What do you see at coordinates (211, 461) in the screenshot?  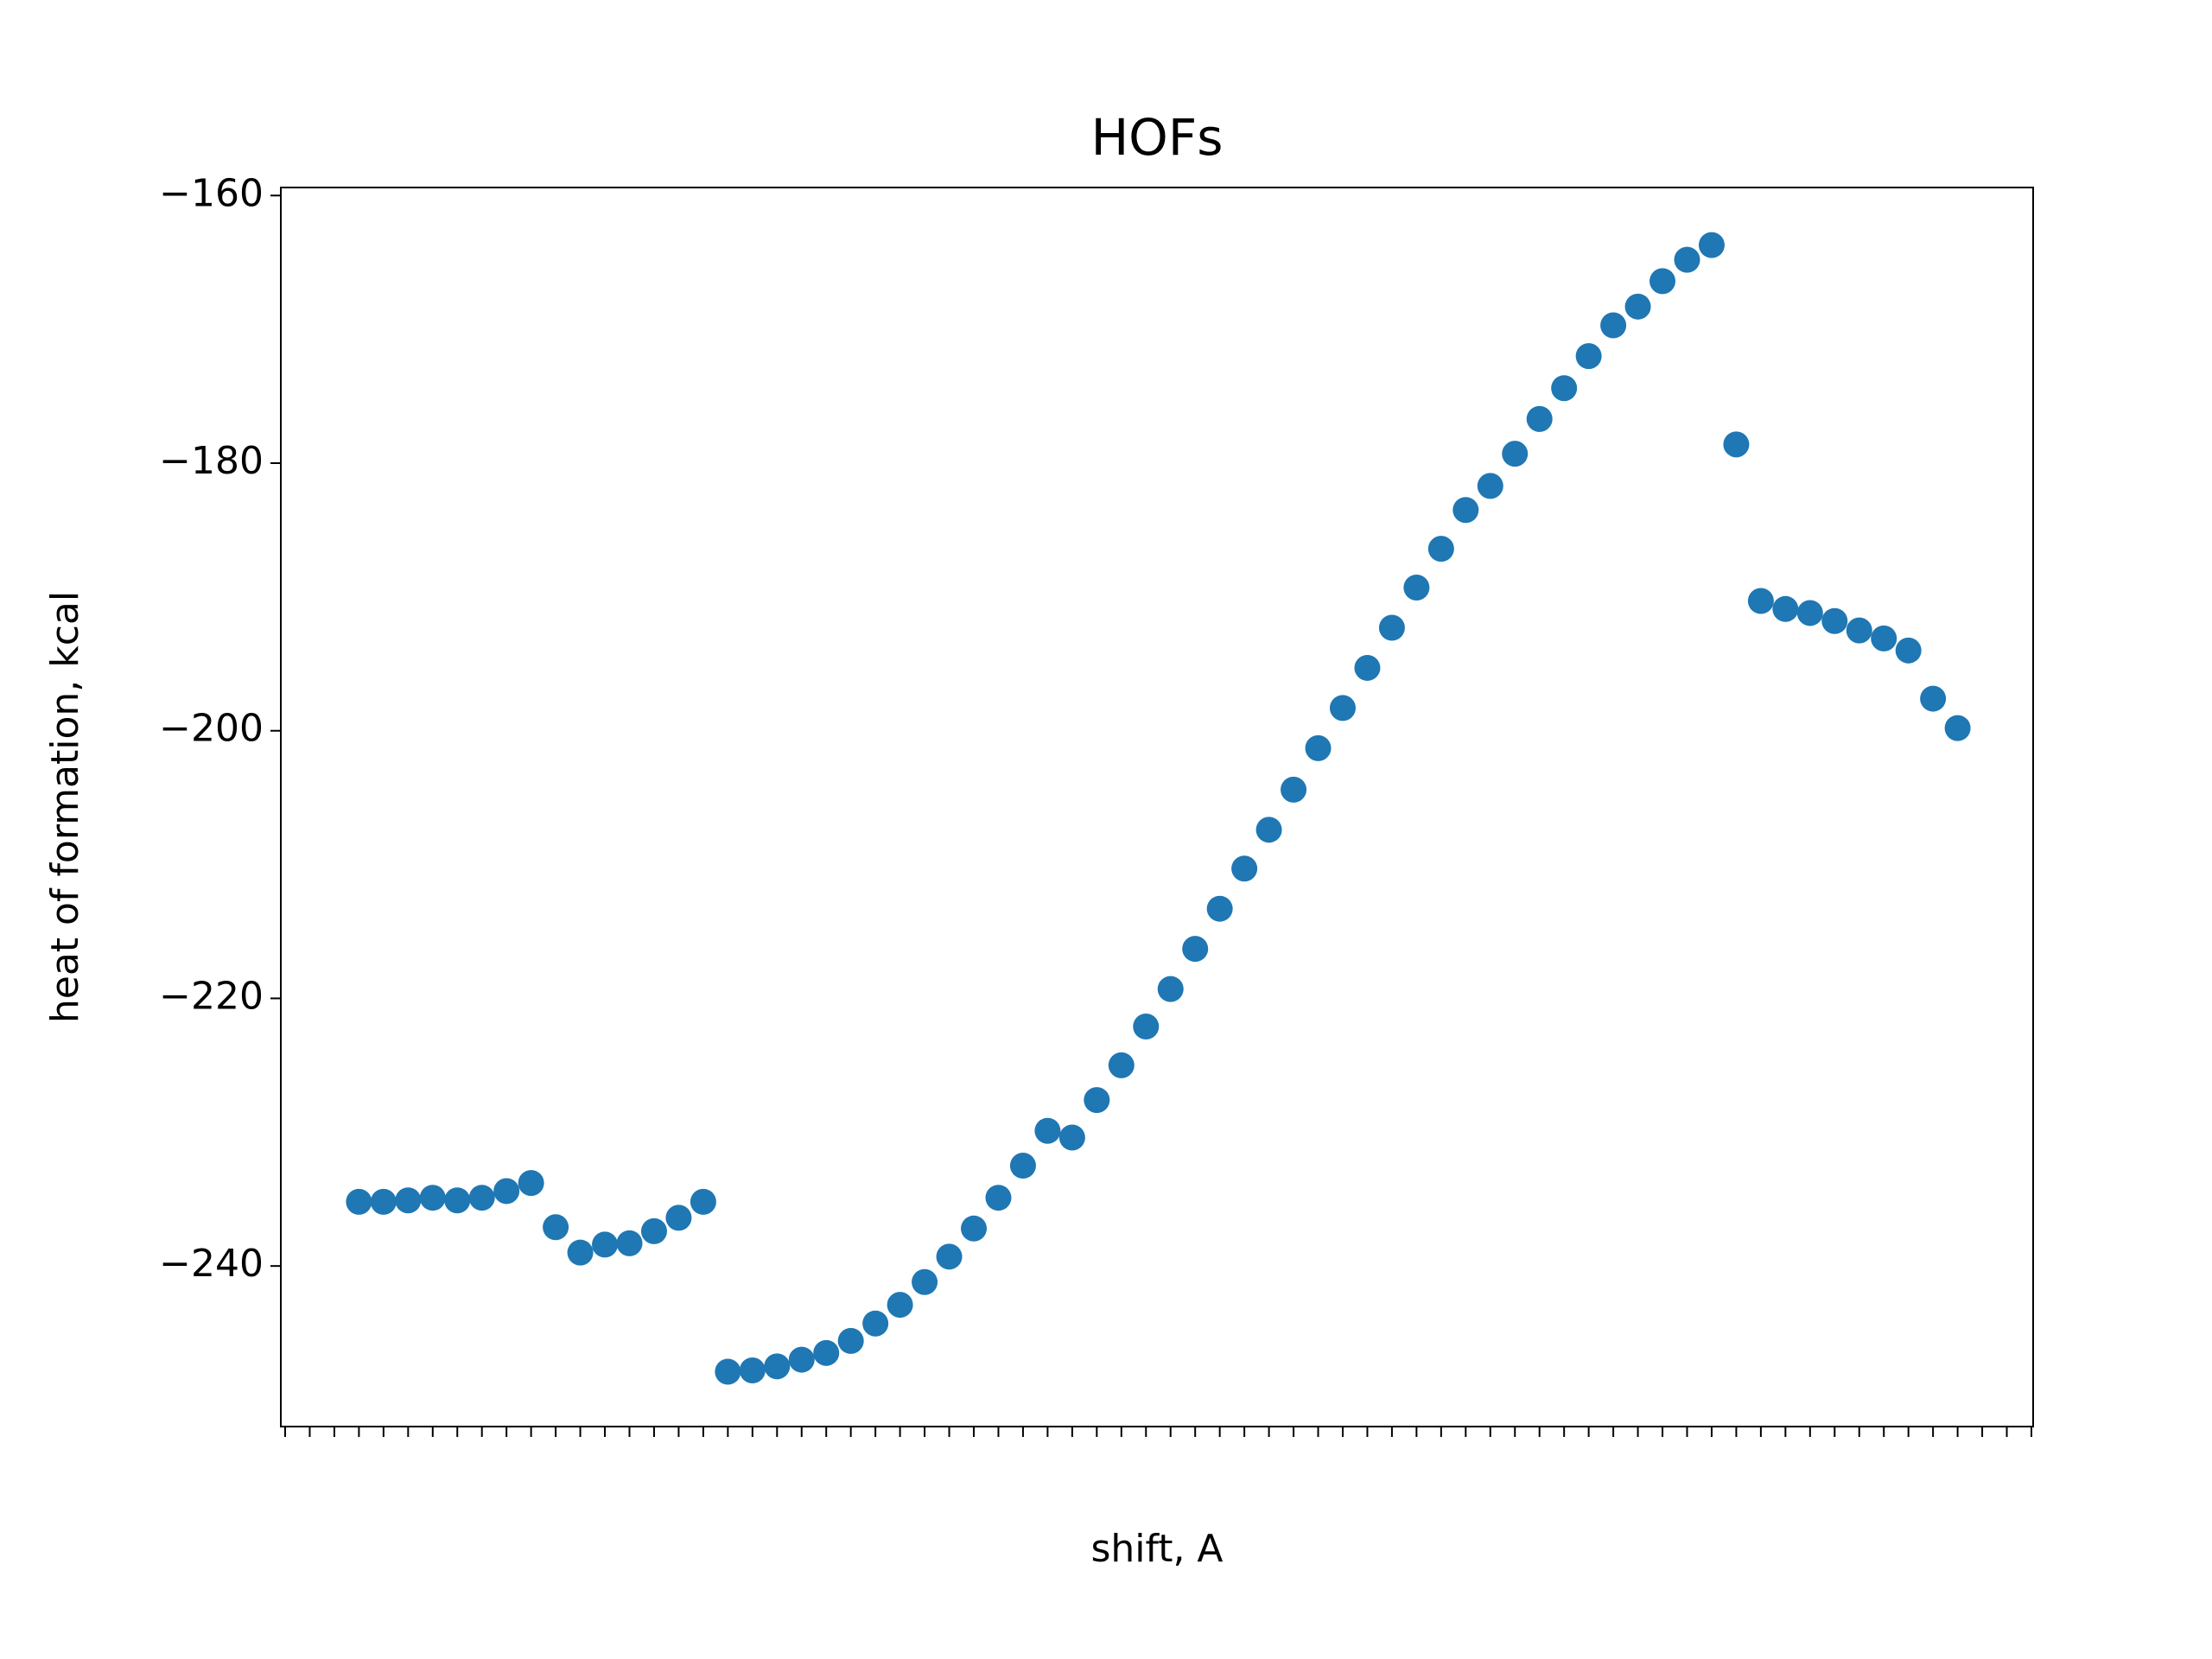 I see `y-tick-label: −180` at bounding box center [211, 461].